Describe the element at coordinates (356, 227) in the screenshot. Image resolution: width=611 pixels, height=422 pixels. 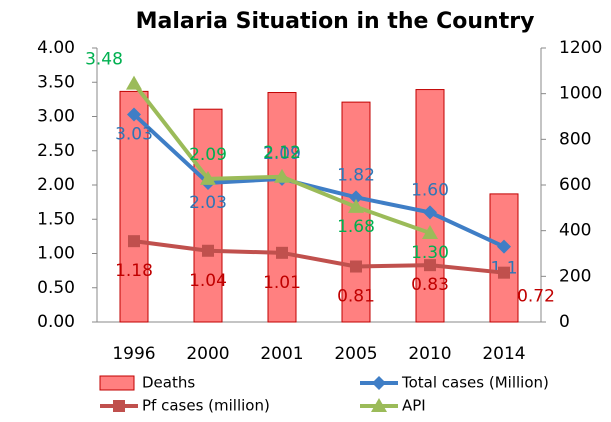
I see `data-label: 1.68` at that location.